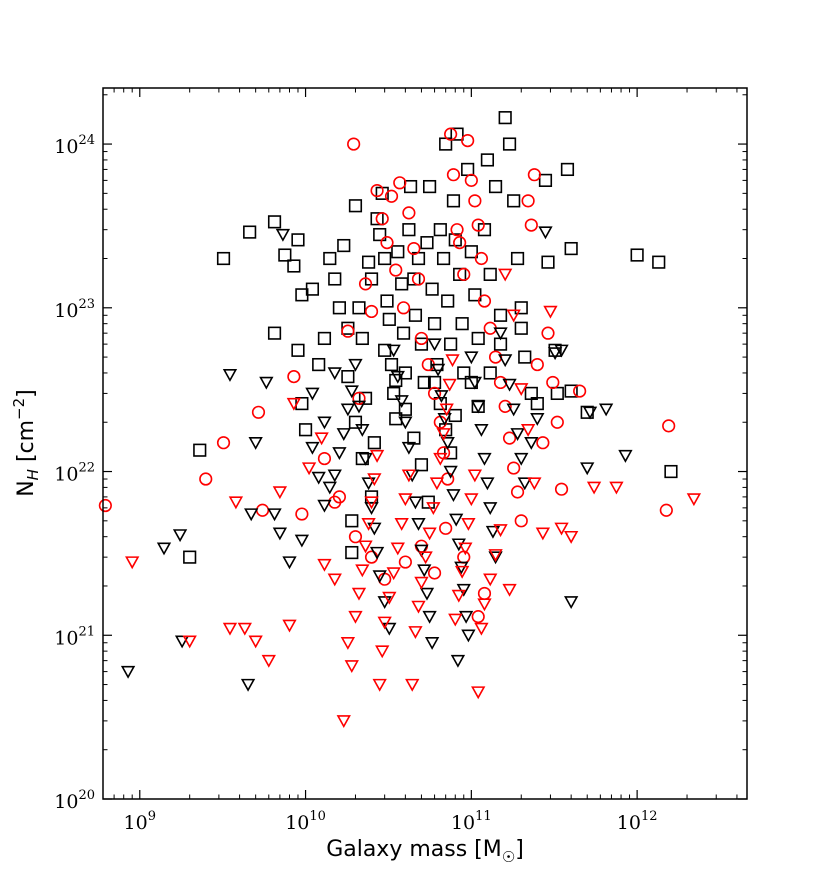 This screenshot has width=830, height=888. What do you see at coordinates (74, 800) in the screenshot?
I see `y-tick-label-0: 1020` at bounding box center [74, 800].